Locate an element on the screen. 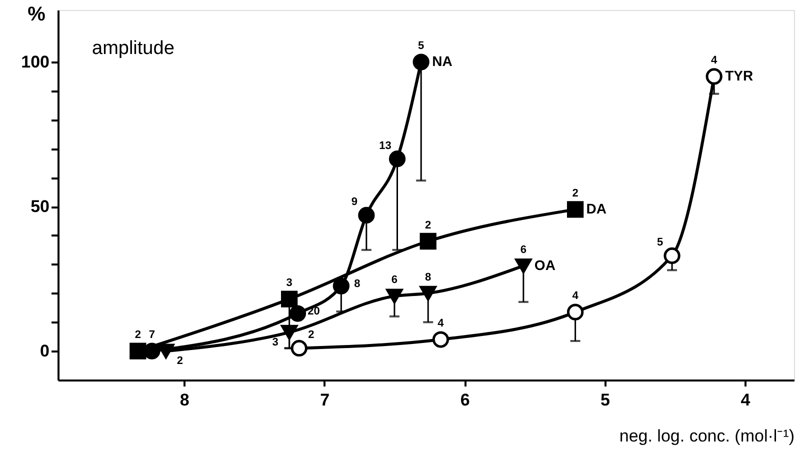  y-tick-label: 50 is located at coordinates (40, 206).